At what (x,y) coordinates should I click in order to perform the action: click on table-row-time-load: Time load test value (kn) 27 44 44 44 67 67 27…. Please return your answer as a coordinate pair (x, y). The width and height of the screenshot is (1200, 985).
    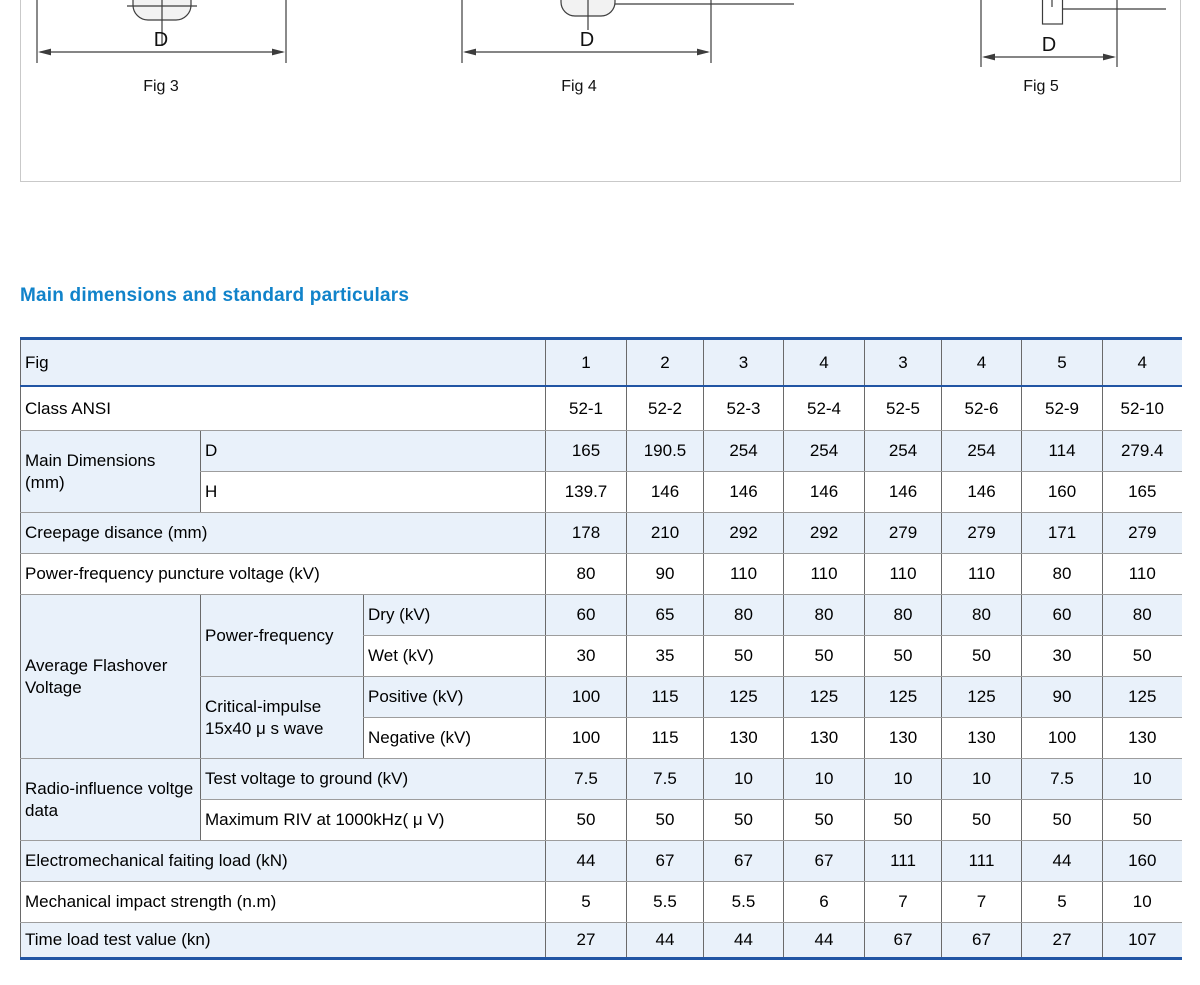
    Looking at the image, I should click on (601, 940).